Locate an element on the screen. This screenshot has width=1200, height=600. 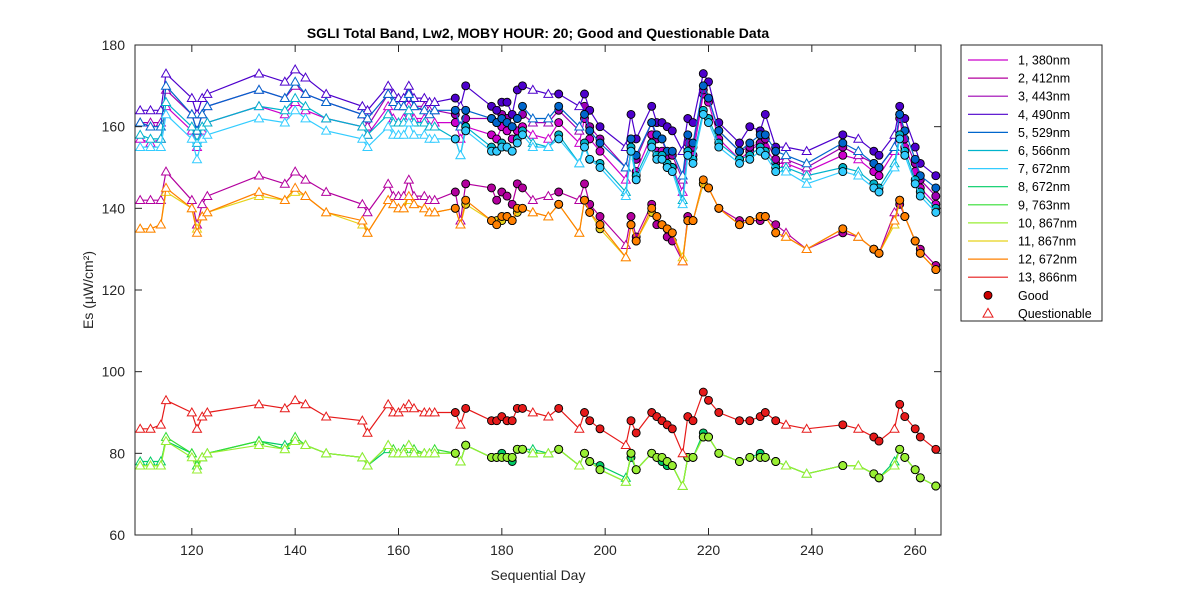
legend-entry: 2, 412nm is located at coordinates (1019, 79).